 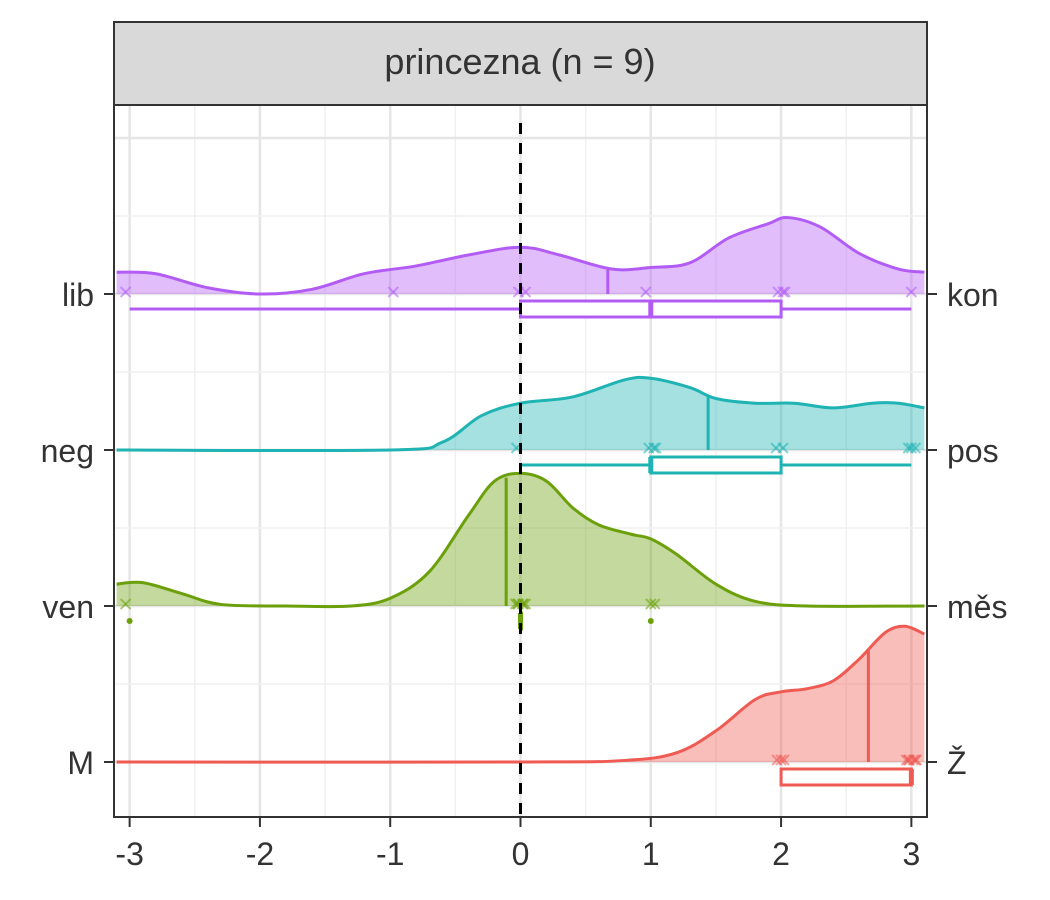 What do you see at coordinates (977, 607) in the screenshot?
I see `y-axis-label-right: měs` at bounding box center [977, 607].